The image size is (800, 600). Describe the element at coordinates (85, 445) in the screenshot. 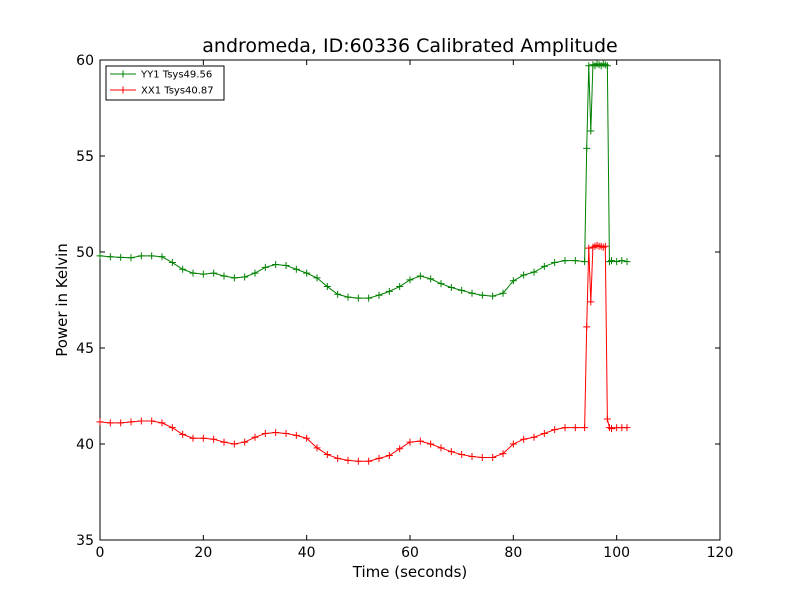

I see `y-tick-label: 40` at that location.